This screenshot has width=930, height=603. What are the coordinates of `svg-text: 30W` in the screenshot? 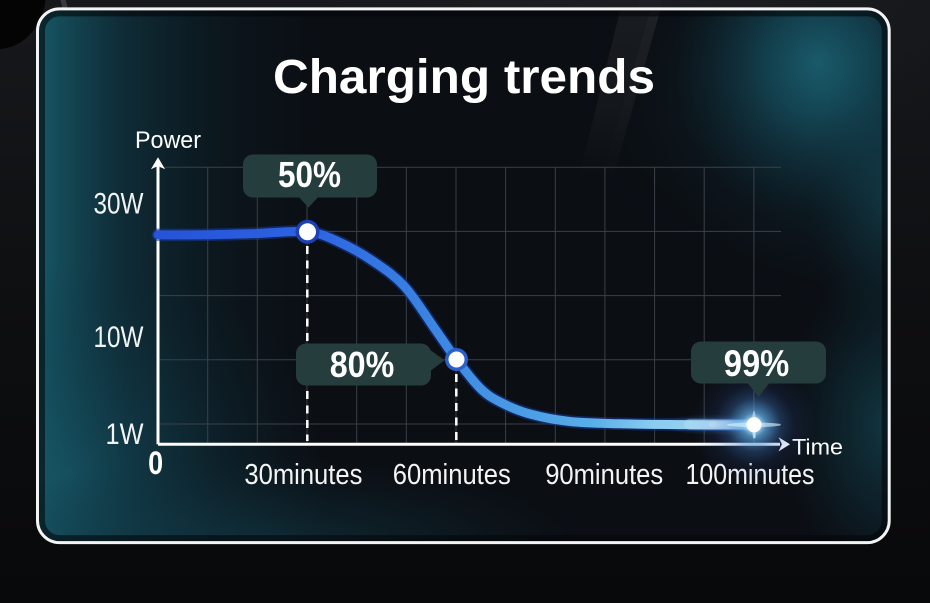 It's located at (119, 203).